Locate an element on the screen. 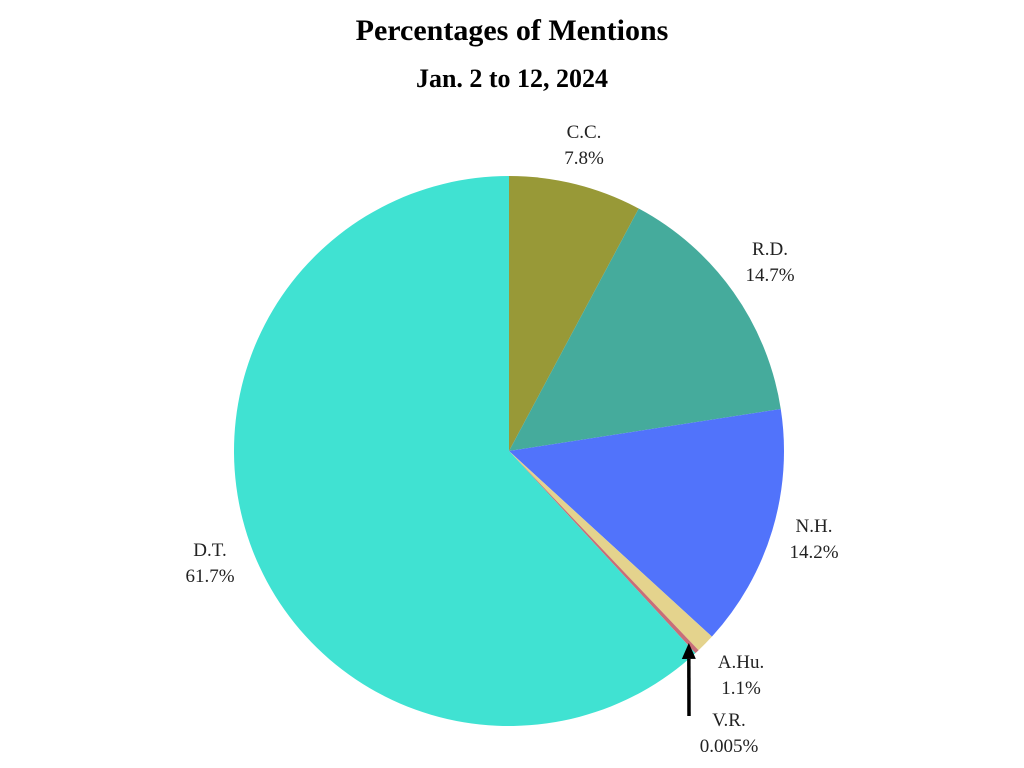 This screenshot has width=1024, height=768. annotation-arrow-head is located at coordinates (688, 650).